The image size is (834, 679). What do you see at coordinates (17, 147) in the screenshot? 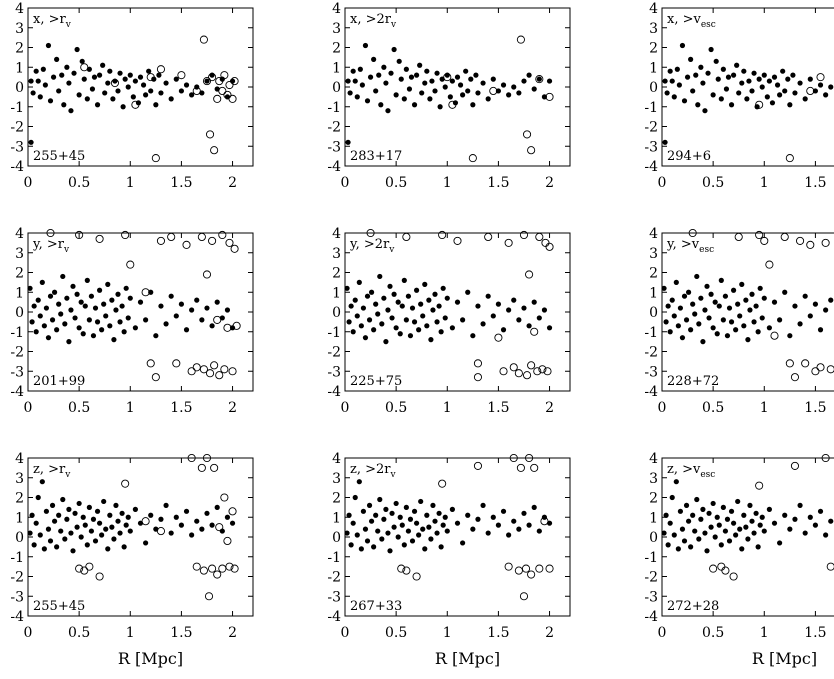
I see `y-tick-label: -3` at bounding box center [17, 147].